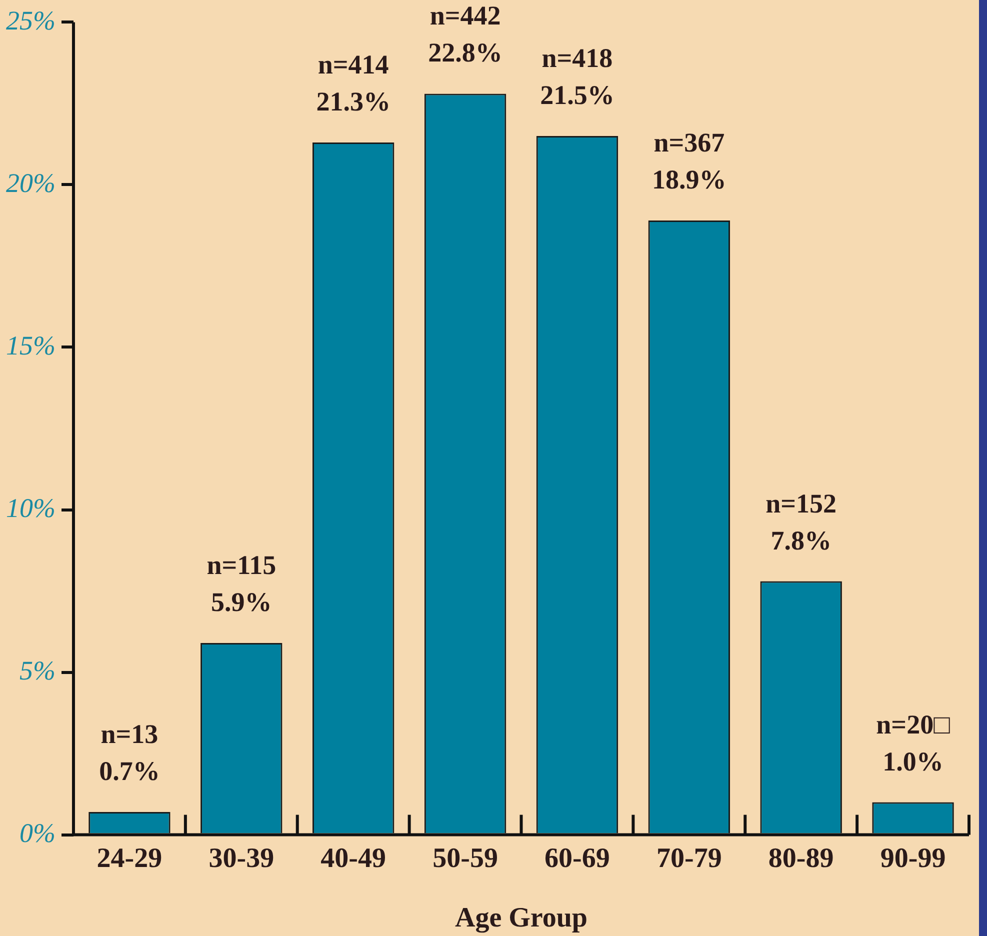 This screenshot has height=936, width=987. I want to click on data-label: n=20□ 1.0%, so click(913, 742).